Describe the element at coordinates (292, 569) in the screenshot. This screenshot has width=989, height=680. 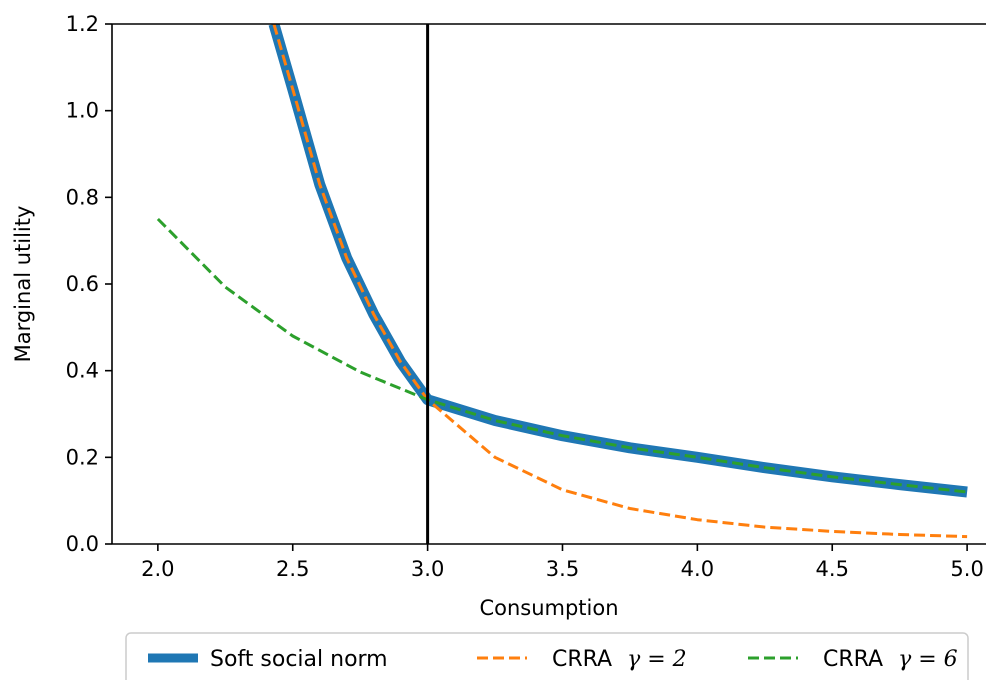
I see `x-tick-label: 2.5` at that location.